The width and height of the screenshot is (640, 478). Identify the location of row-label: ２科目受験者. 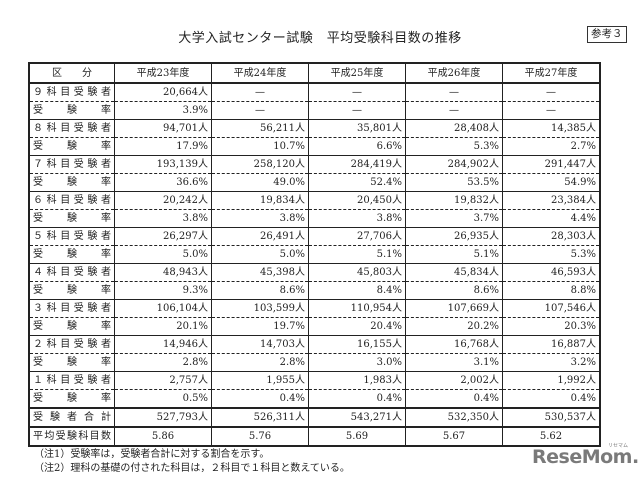
(71, 344).